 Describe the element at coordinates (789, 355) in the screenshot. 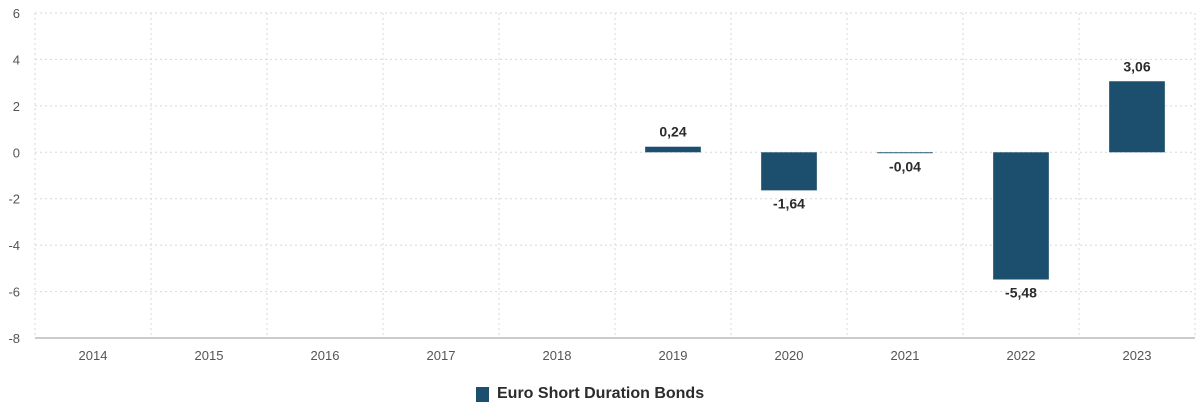

I see `x-tick-label: 2020` at that location.